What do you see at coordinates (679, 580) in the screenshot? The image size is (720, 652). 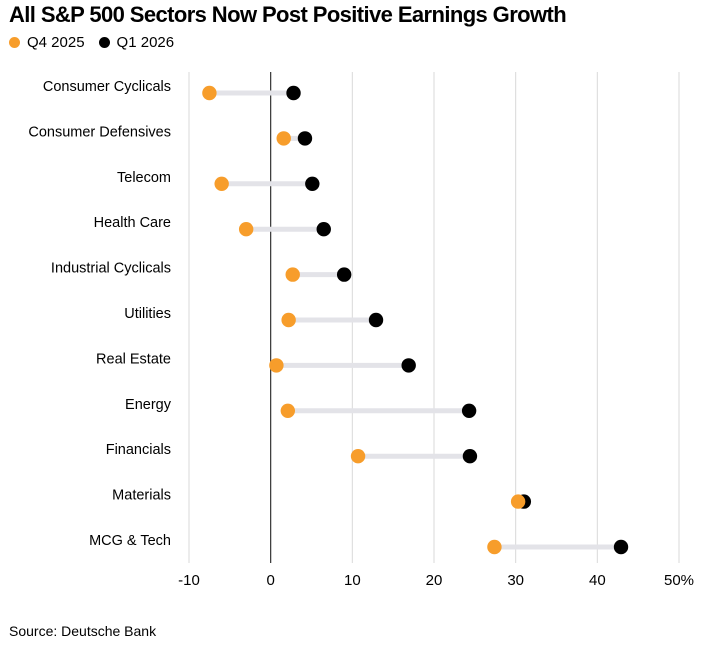 I see `x-tick-label: 50%` at bounding box center [679, 580].